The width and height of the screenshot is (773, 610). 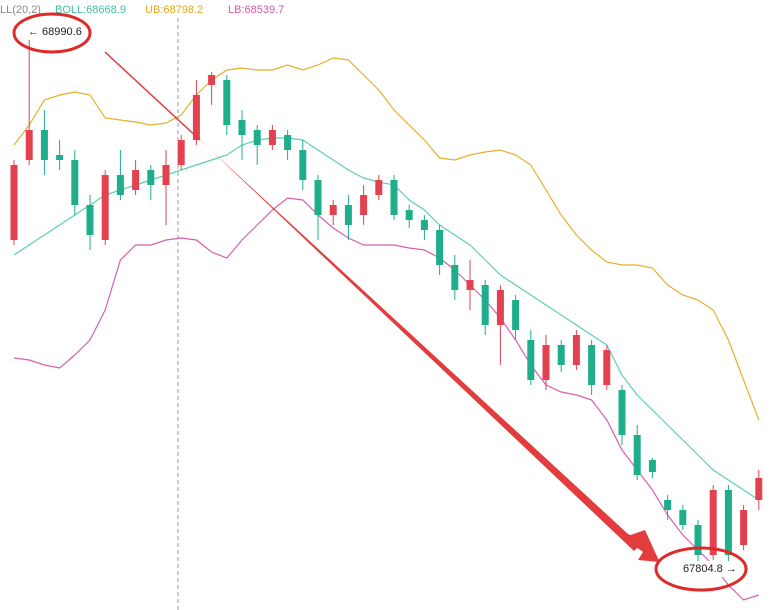 I want to click on legend: LL(20,2) BOLL:68668.9 UB:68798.2 LB:68539.7, so click(x=142, y=10).